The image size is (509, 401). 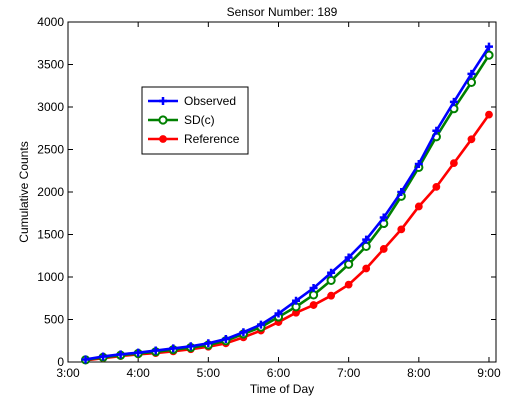 What do you see at coordinates (279, 373) in the screenshot?
I see `x-tick-label: 6:00` at bounding box center [279, 373].